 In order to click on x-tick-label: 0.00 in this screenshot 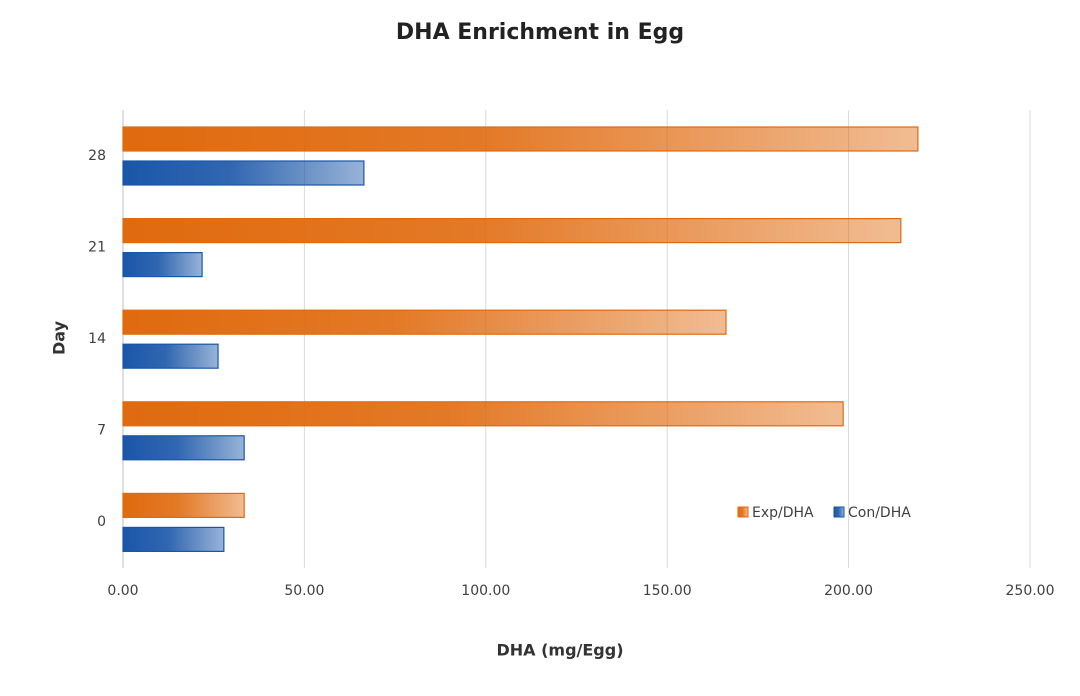, I will do `click(122, 591)`.